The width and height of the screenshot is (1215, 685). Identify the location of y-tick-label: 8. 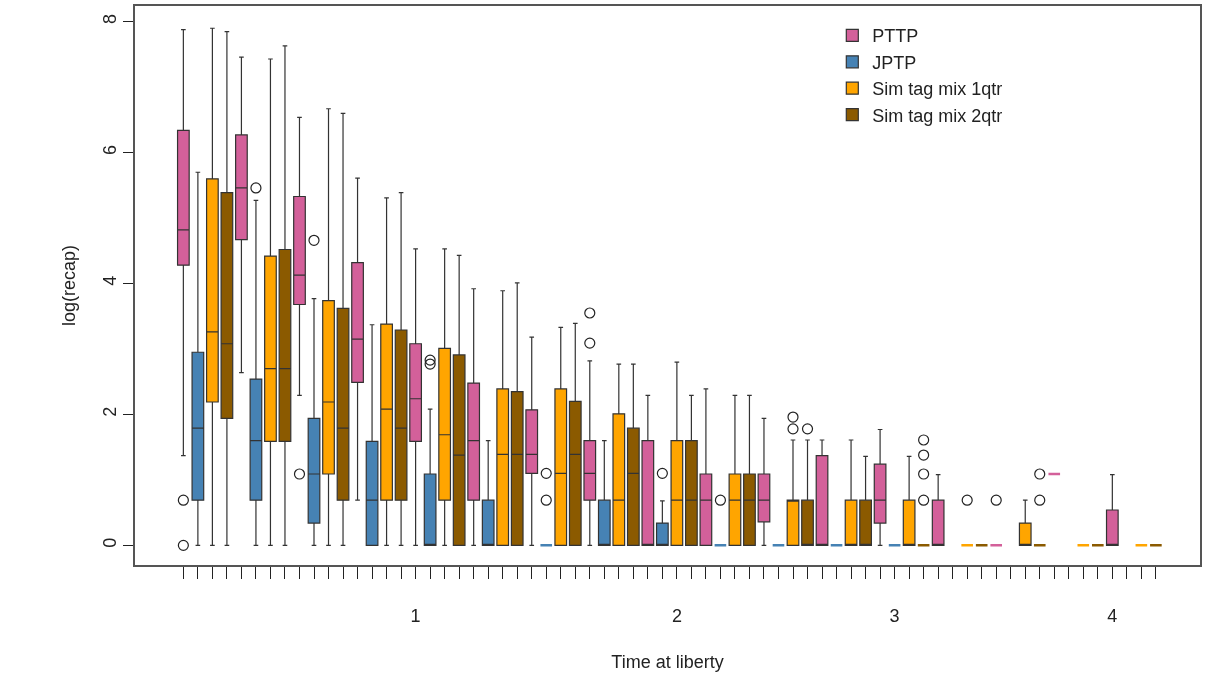
(110, 19).